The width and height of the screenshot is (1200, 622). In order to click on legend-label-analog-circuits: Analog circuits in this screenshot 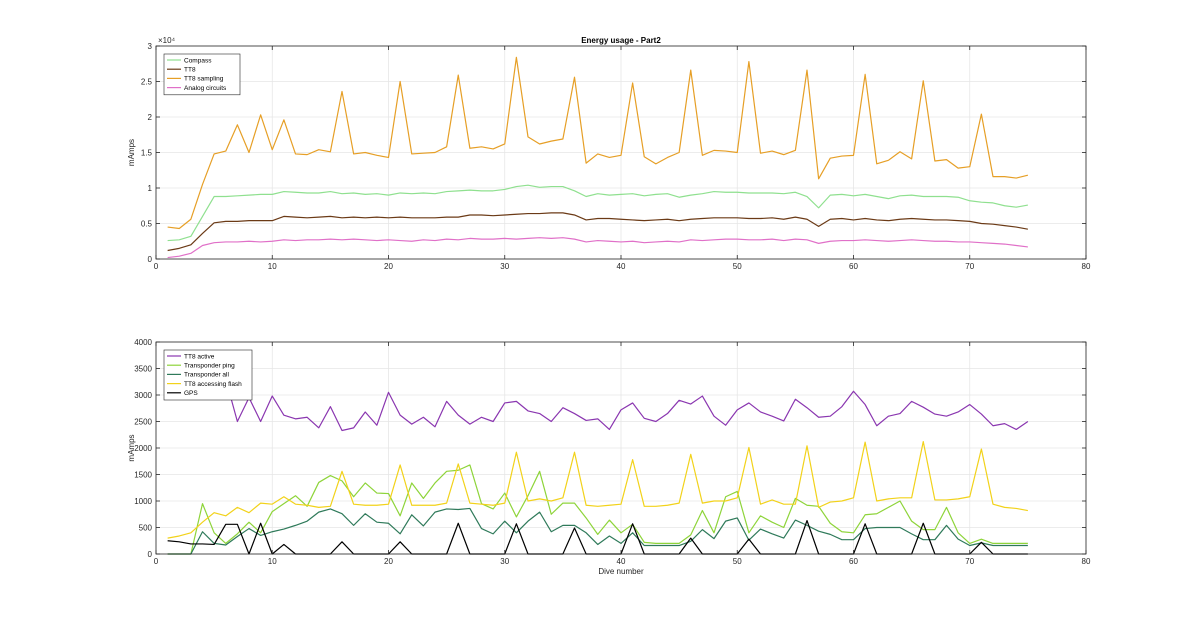, I will do `click(205, 88)`.